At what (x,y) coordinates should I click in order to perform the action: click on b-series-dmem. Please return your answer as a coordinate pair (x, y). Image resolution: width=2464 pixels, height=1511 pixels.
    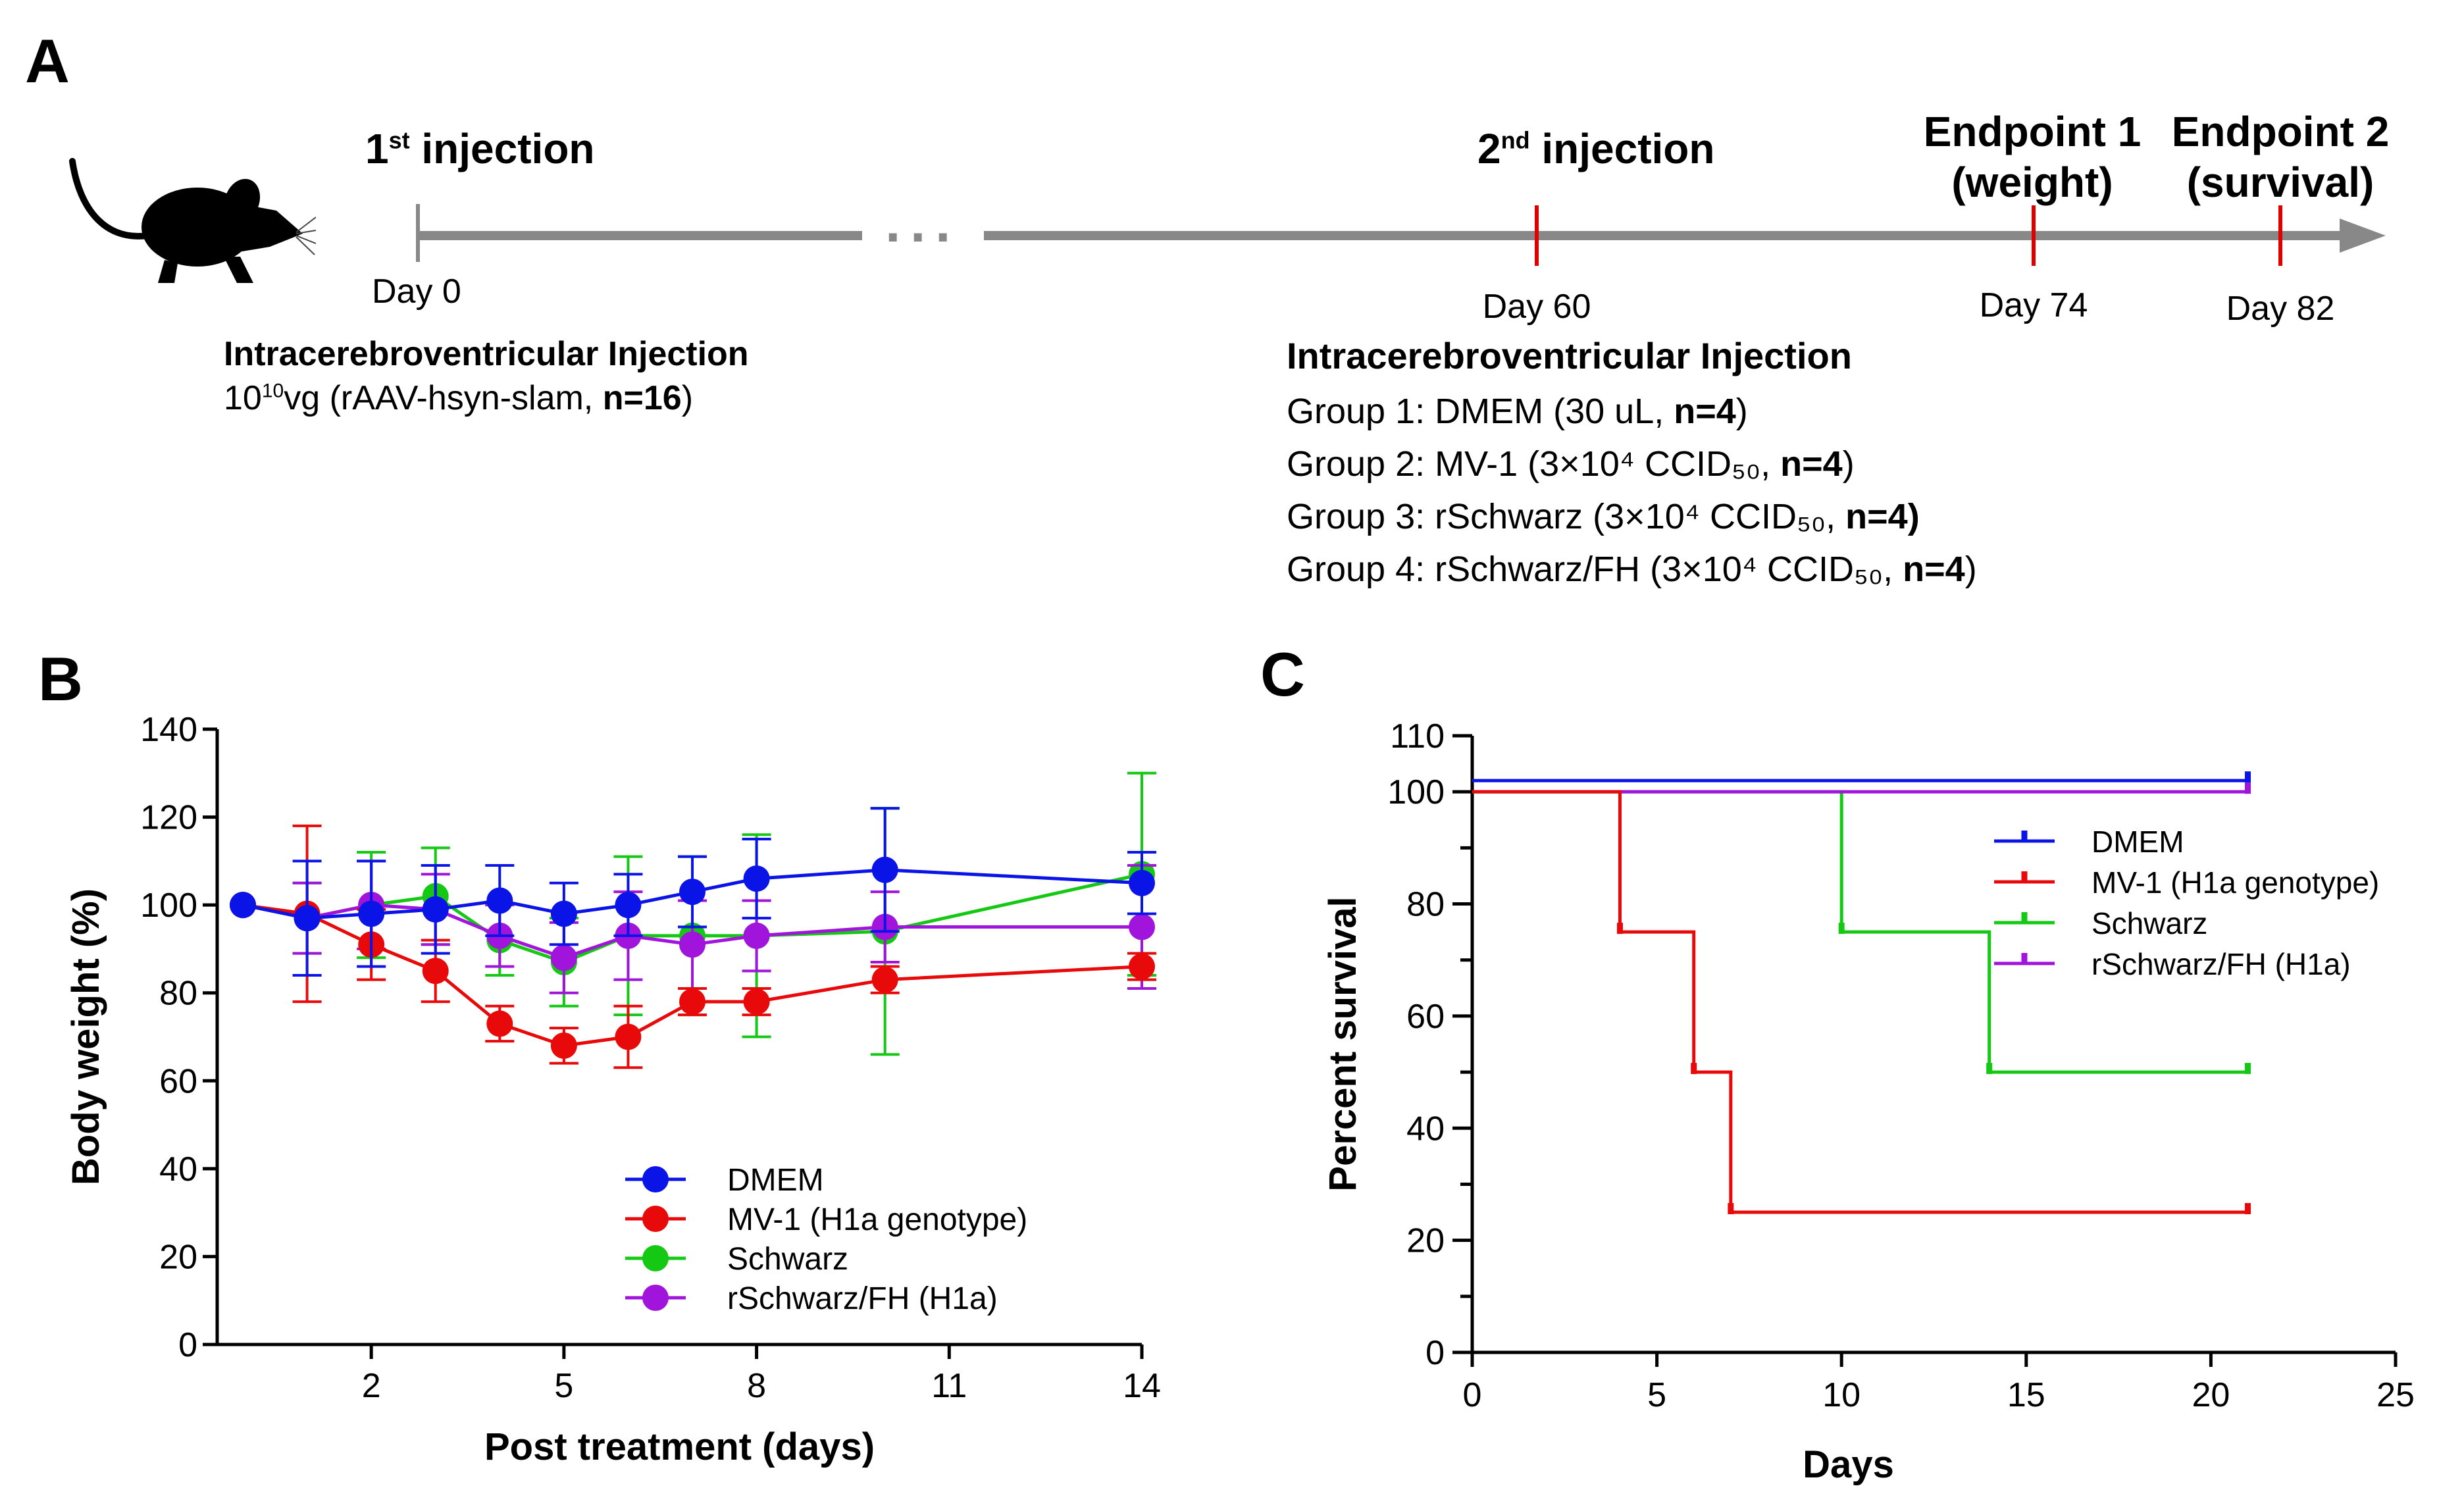
    Looking at the image, I should click on (693, 892).